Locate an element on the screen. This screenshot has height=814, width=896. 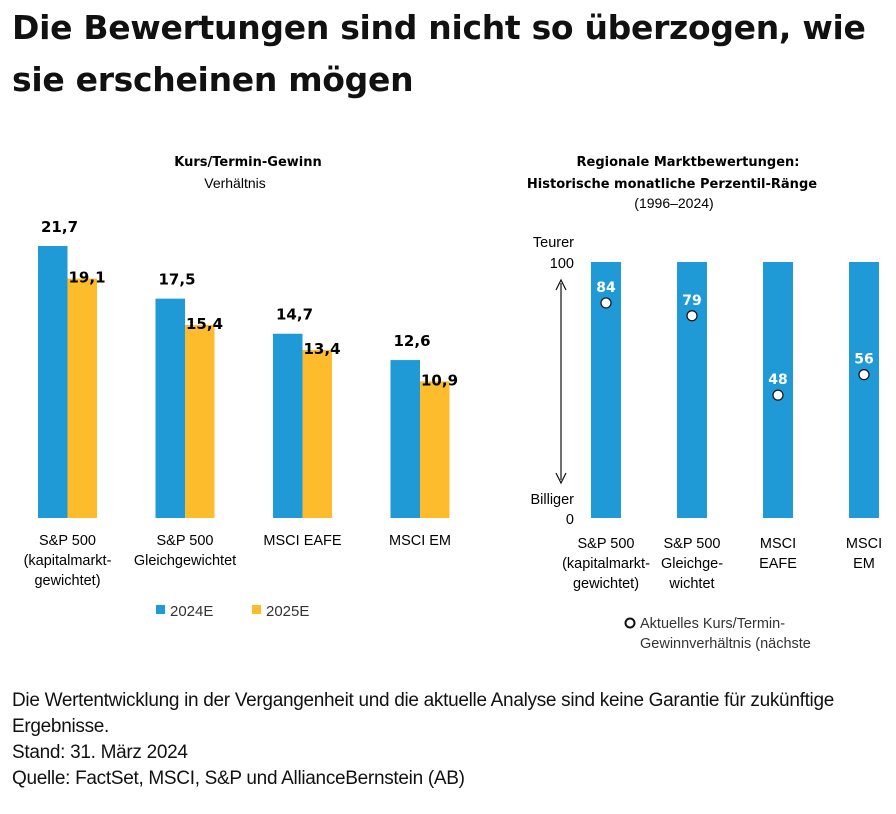
category-label: wichtet is located at coordinates (691, 584).